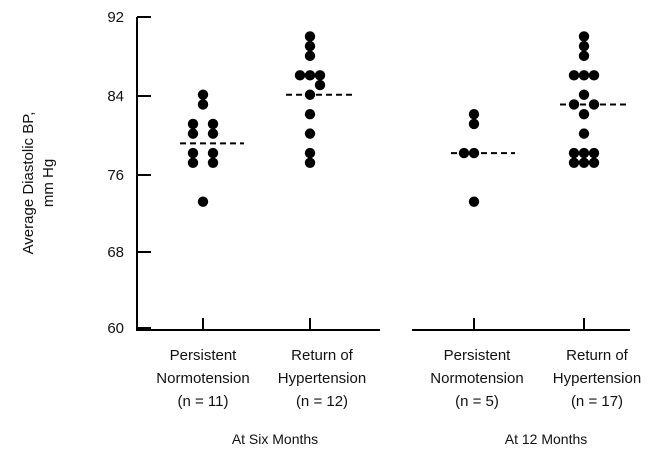  Describe the element at coordinates (129, 173) in the screenshot. I see `y-ticks: 60 68 76 84 92` at that location.